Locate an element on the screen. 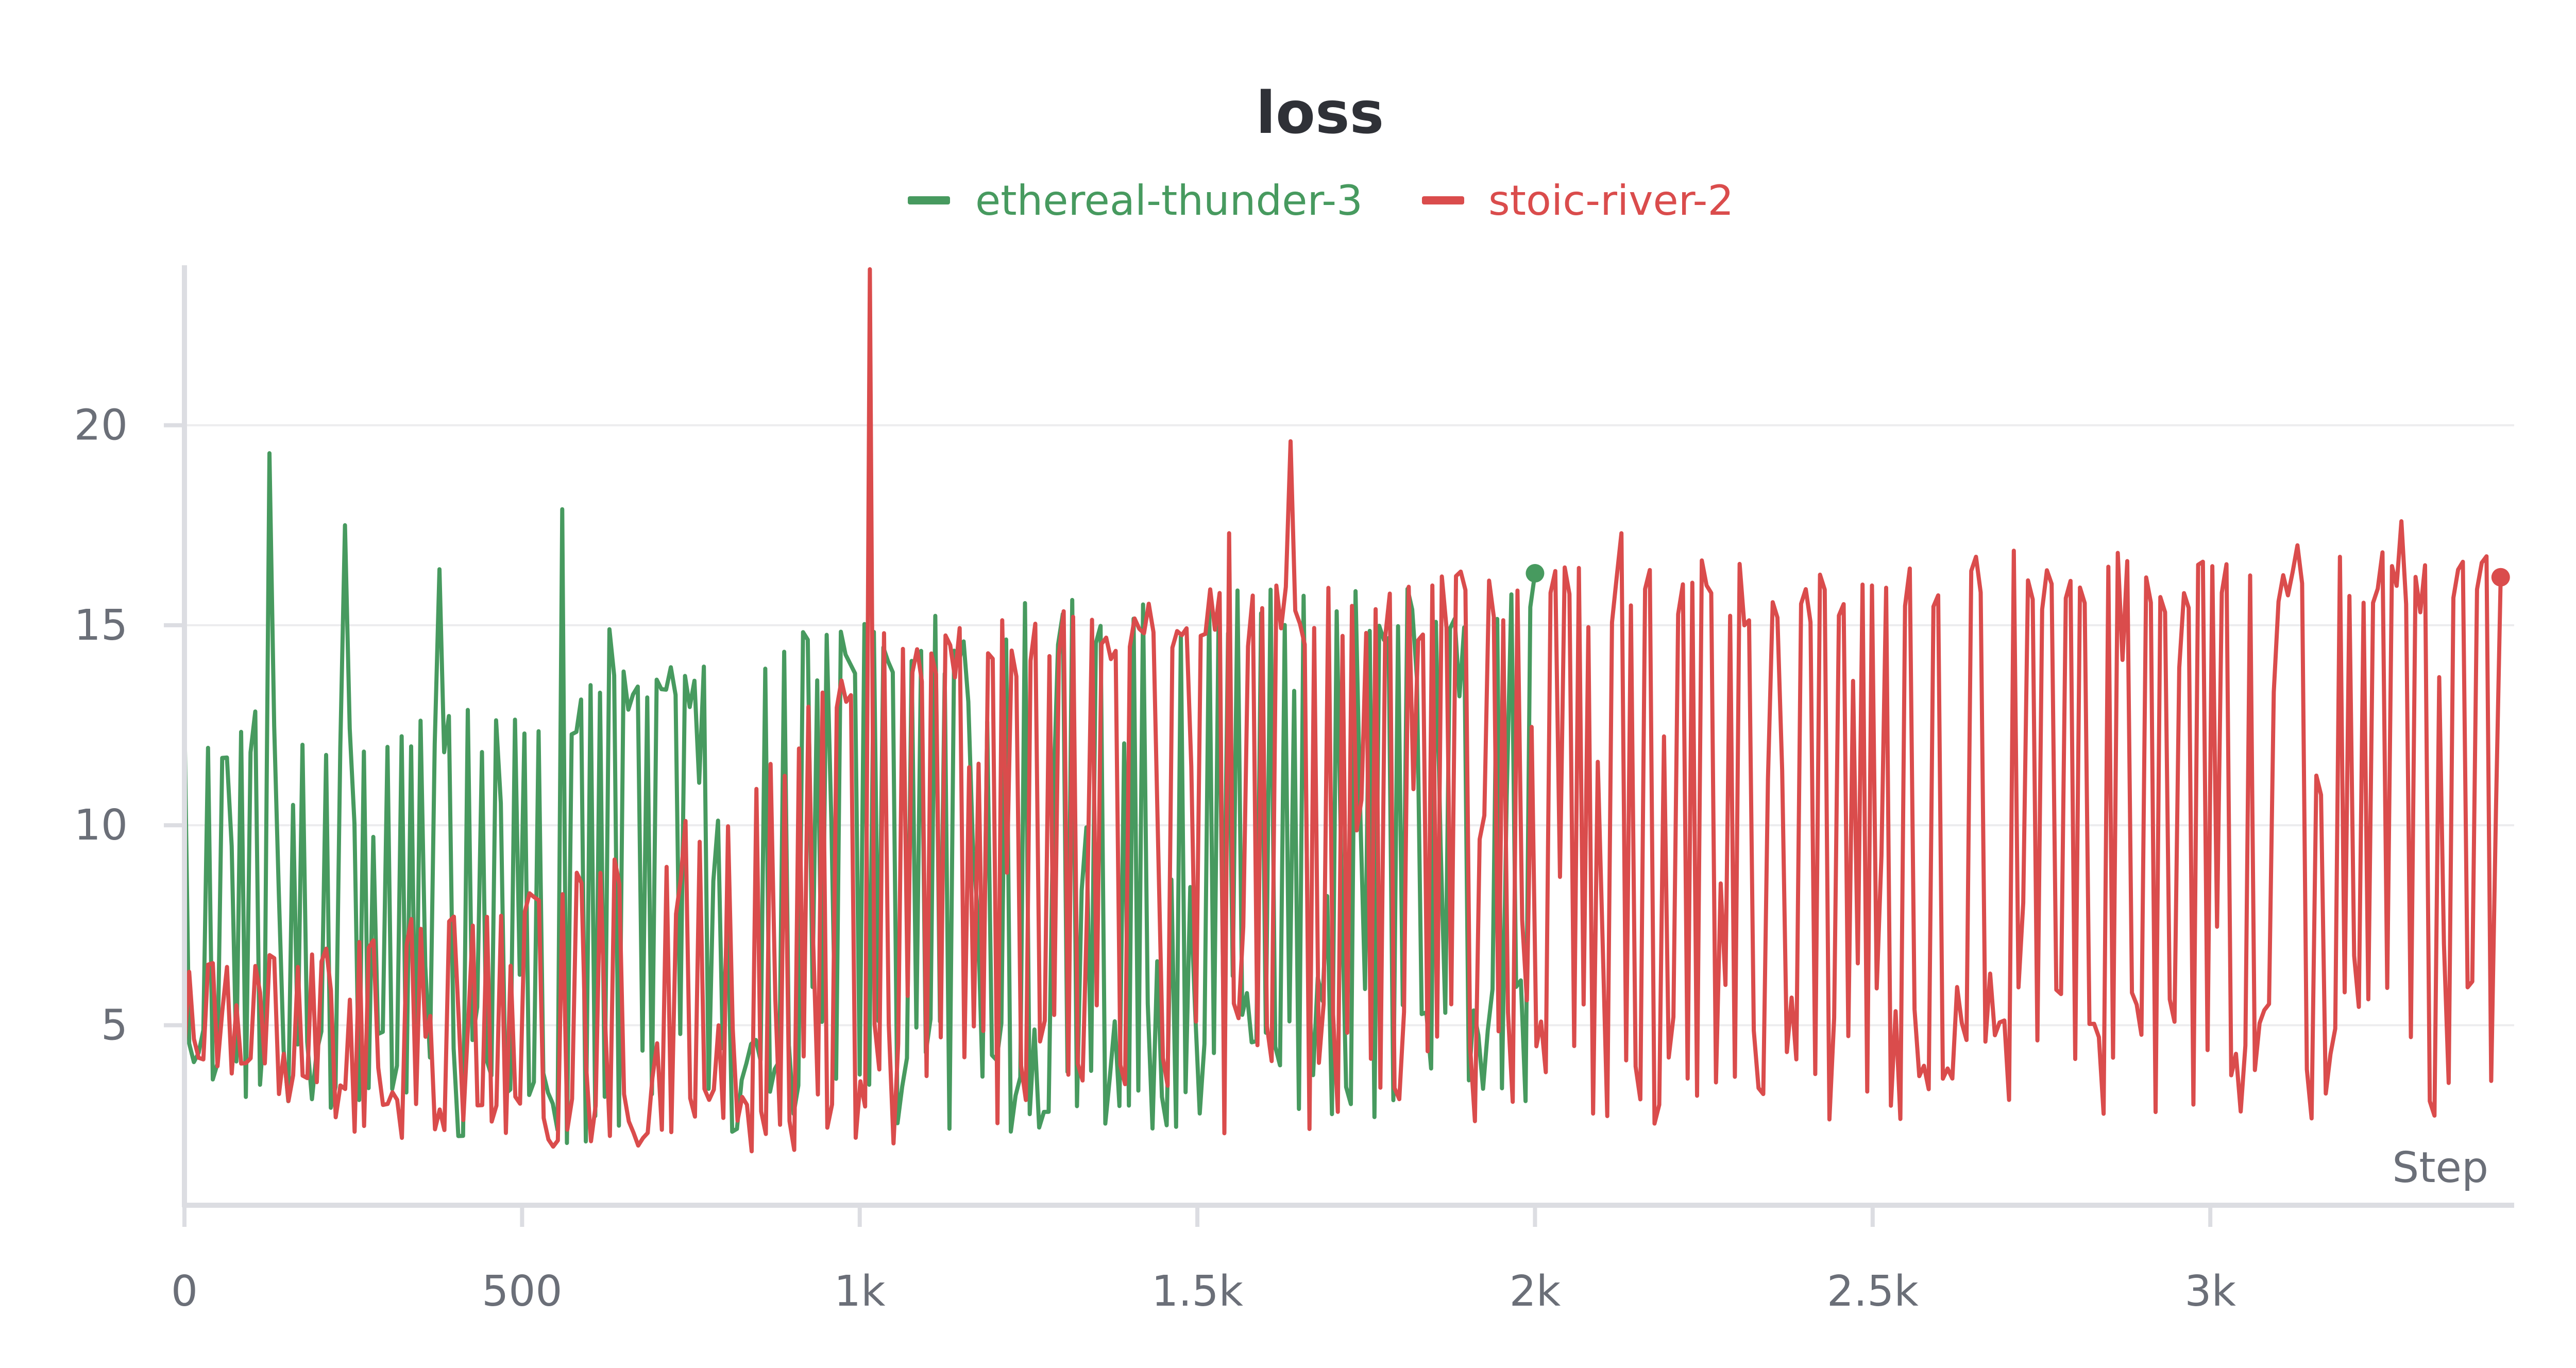 This screenshot has height=1368, width=2576. chart-title: loss is located at coordinates (1320, 113).